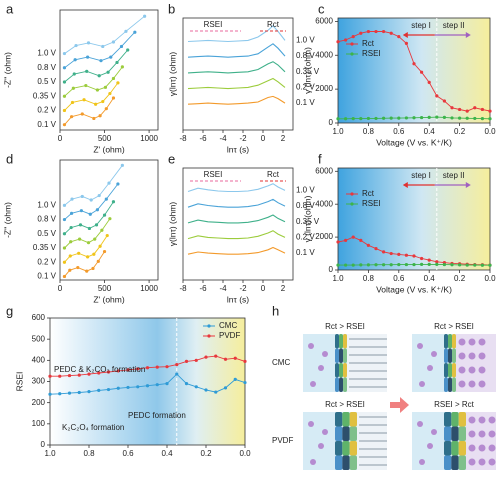 Image resolution: width=500 pixels, height=477 pixels. Describe the element at coordinates (490, 278) in the screenshot. I see `x-tick-label: 0.0` at that location.